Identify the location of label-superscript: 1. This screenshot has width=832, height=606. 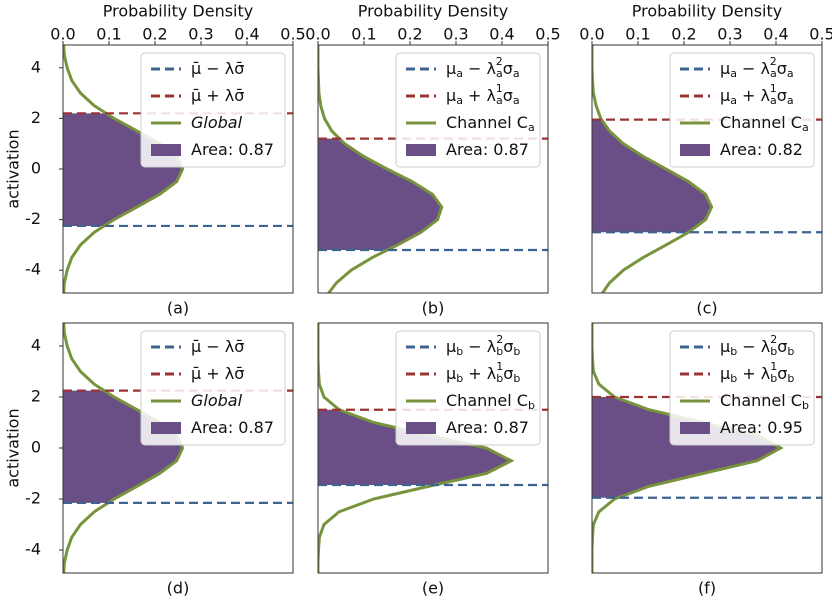
(773, 88).